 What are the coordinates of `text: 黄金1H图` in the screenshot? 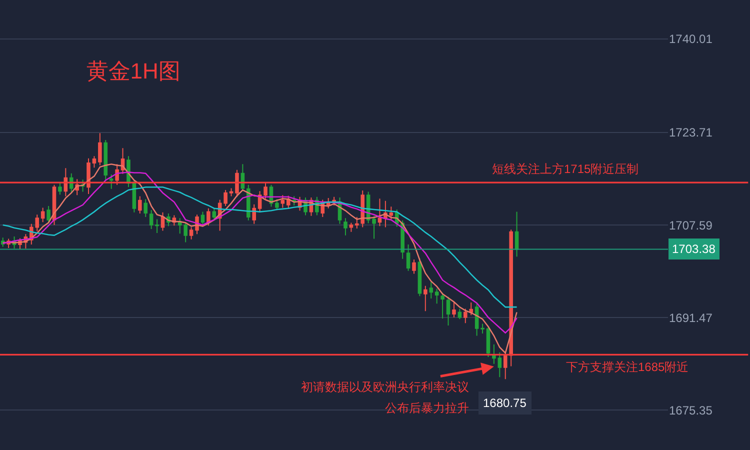 It's located at (133, 71).